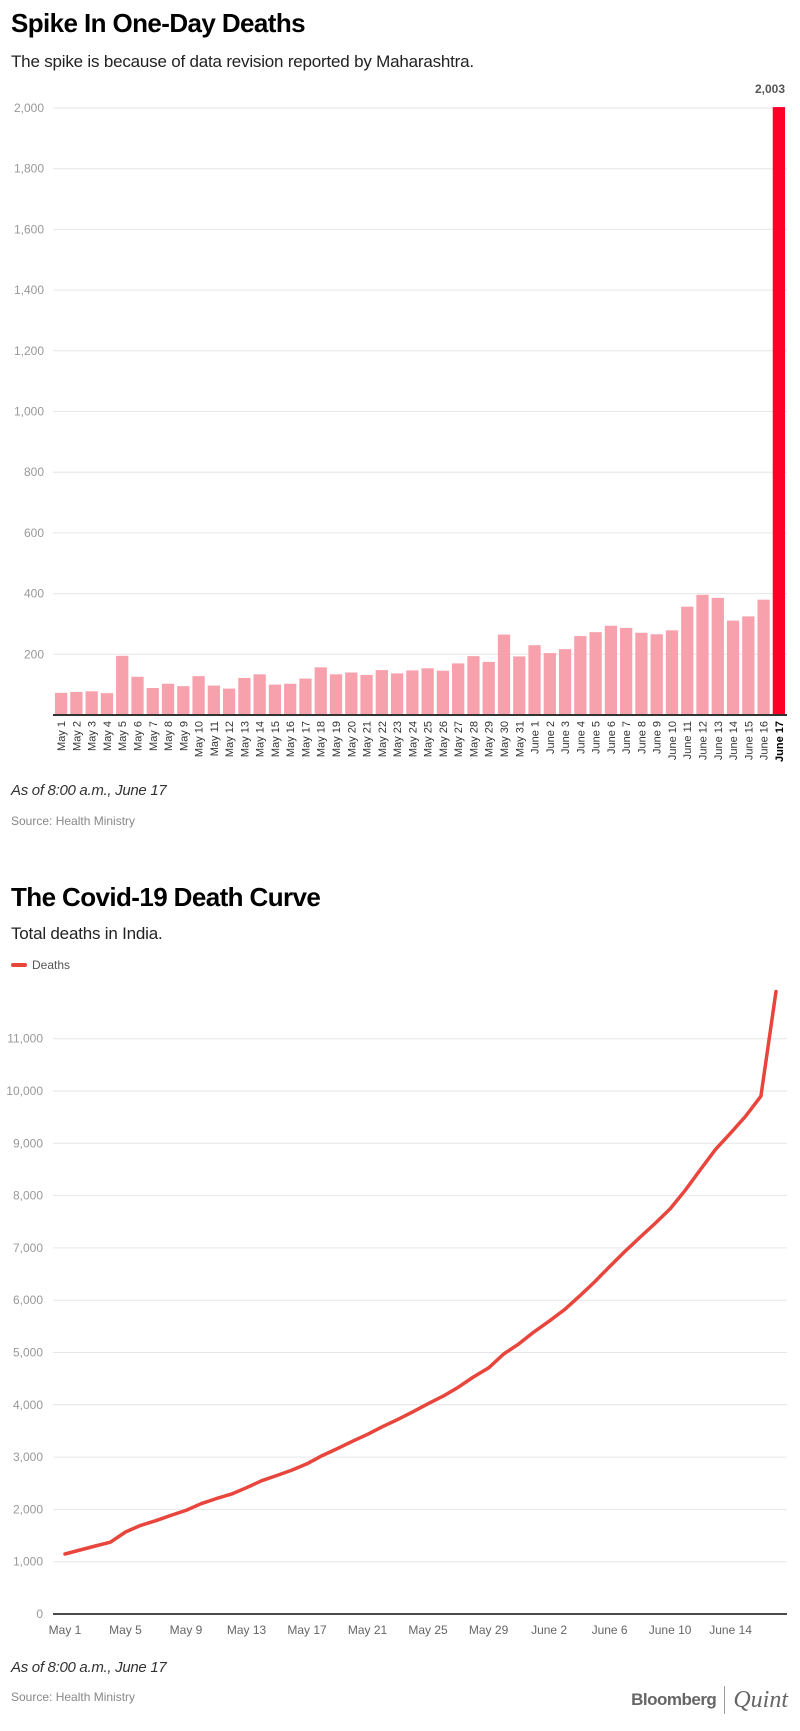 Image resolution: width=800 pixels, height=1731 pixels. What do you see at coordinates (642, 737) in the screenshot?
I see `x-tick-label: June 8` at bounding box center [642, 737].